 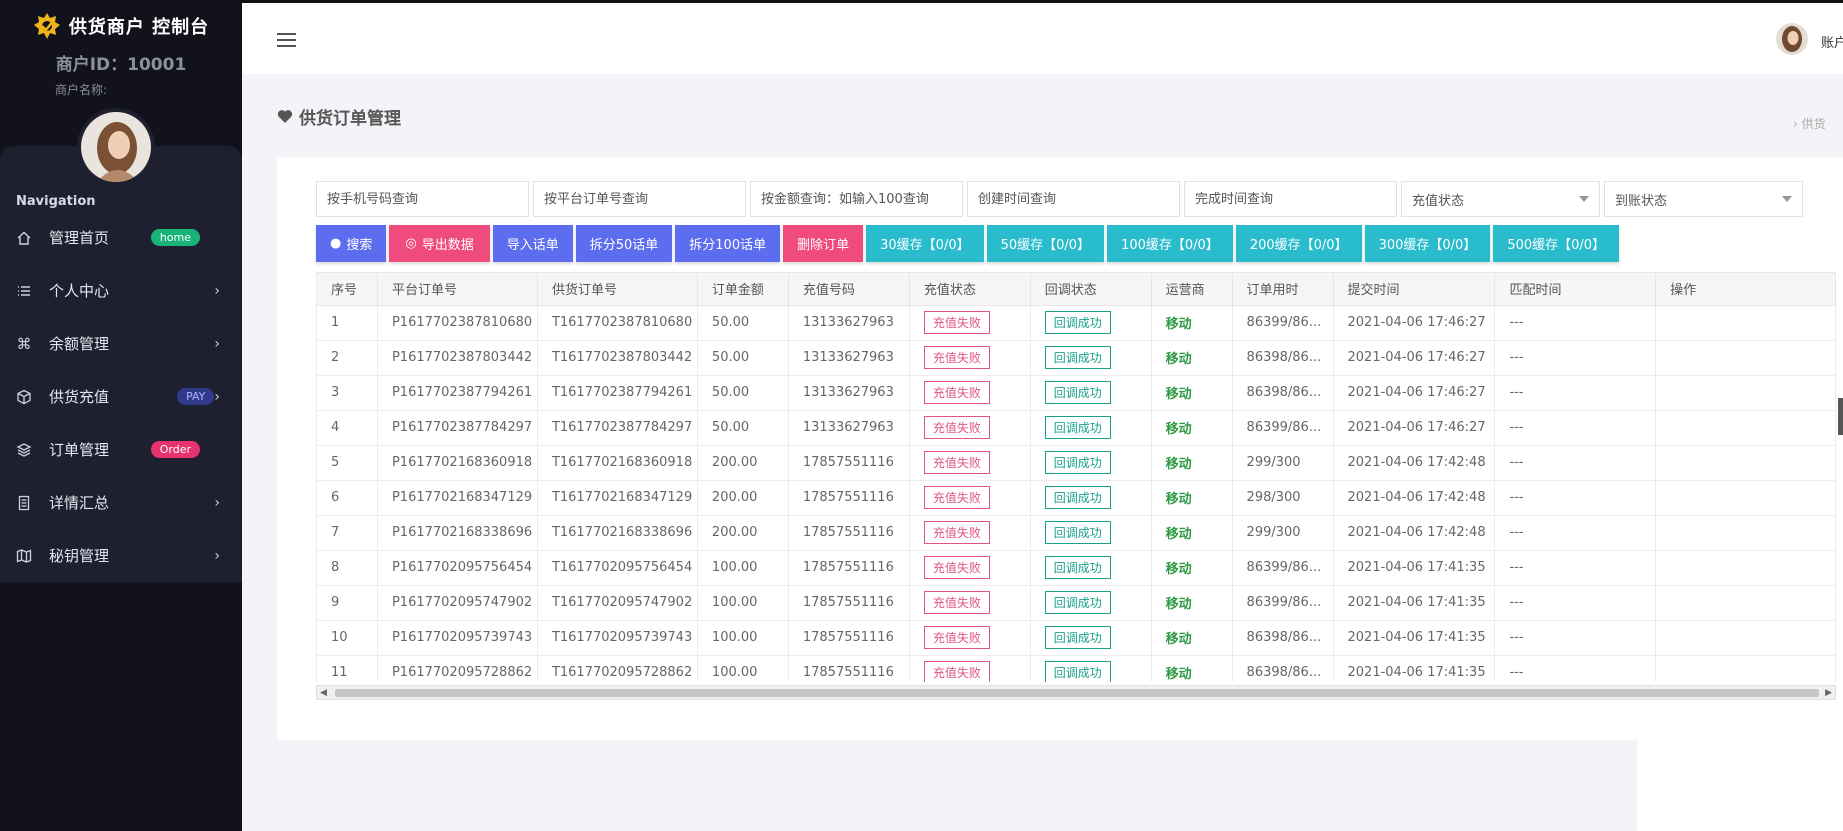 I want to click on cache200-button: 200缓存【0/0】, so click(x=1298, y=243).